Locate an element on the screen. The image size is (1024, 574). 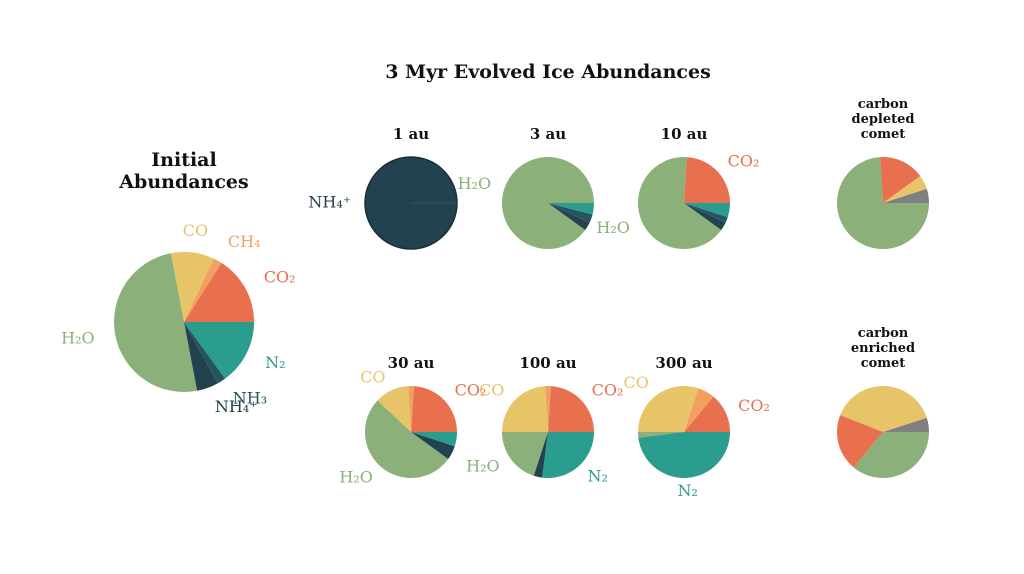
pie-title: 3 au is located at coordinates (548, 134).